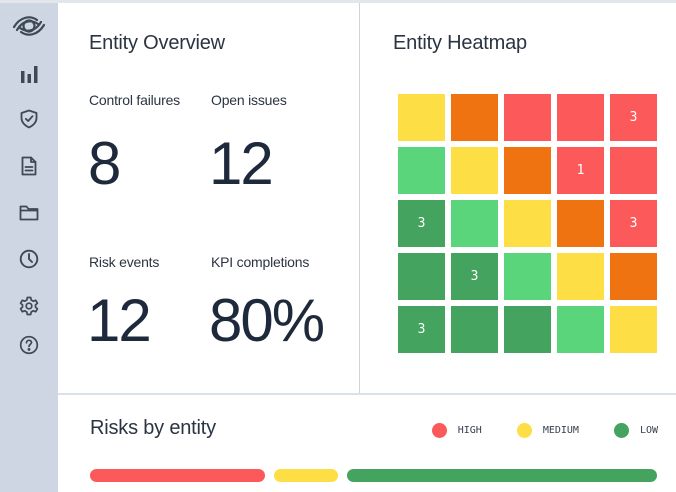  What do you see at coordinates (29, 246) in the screenshot?
I see `sidebar-nav` at bounding box center [29, 246].